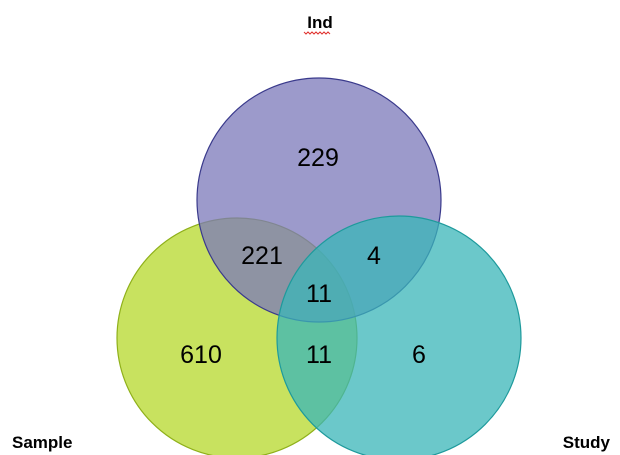 This screenshot has width=620, height=455. What do you see at coordinates (317, 33) in the screenshot?
I see `spellcheck-underline` at bounding box center [317, 33].